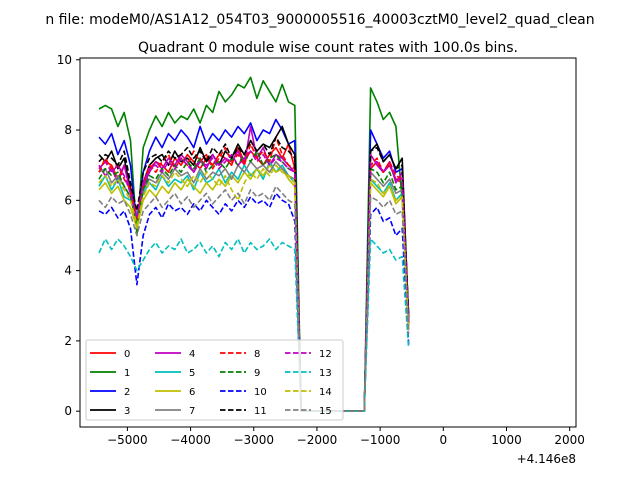  Describe the element at coordinates (68, 130) in the screenshot. I see `y-tick-label: 8` at that location.